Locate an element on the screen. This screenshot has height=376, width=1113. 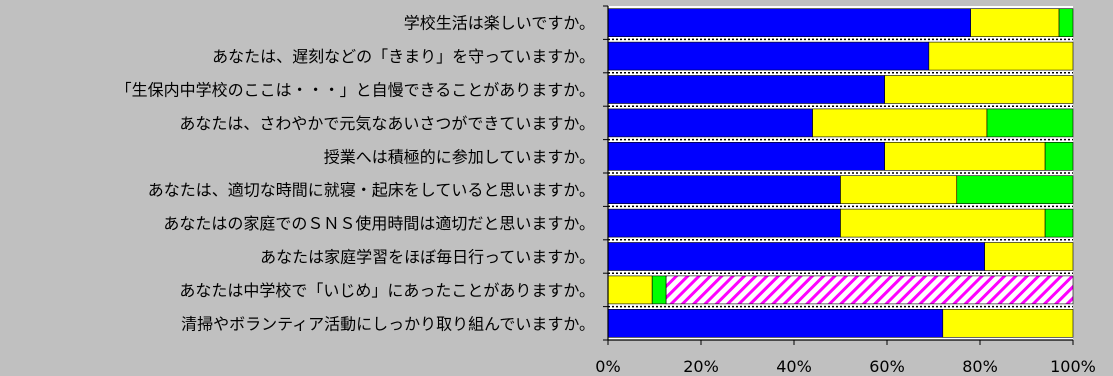
category-label: 授業へは積極的に参加していますか。 is located at coordinates (459, 156).